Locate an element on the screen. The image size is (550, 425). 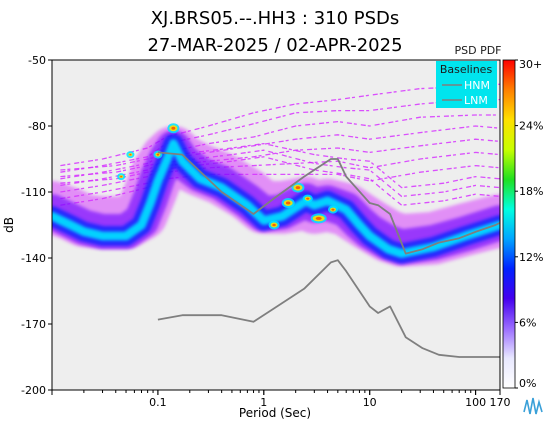
x-axis-label: Period (Sec) is located at coordinates (275, 413).